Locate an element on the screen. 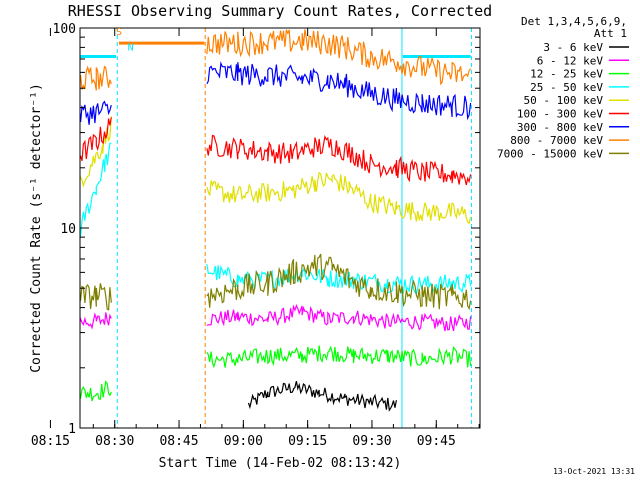 Image resolution: width=640 pixels, height=480 pixels. legend-label: 50 - 100 keV is located at coordinates (564, 100).